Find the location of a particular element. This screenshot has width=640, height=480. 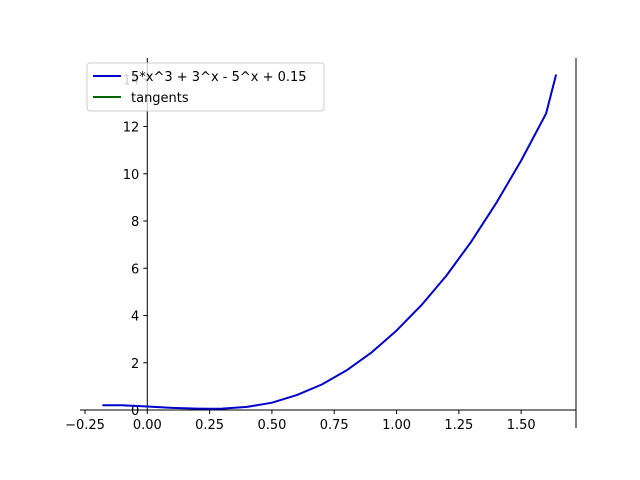

x-tick-label: 0.50 is located at coordinates (271, 425).